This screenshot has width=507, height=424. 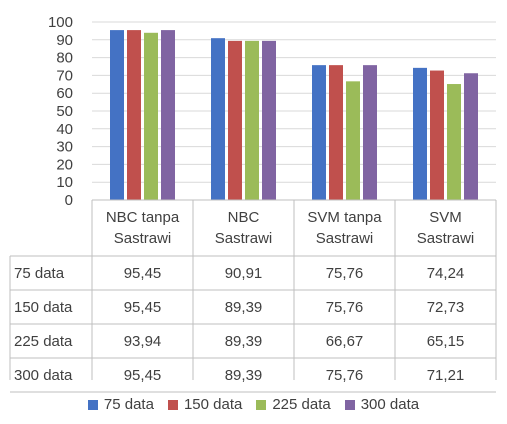 What do you see at coordinates (344, 217) in the screenshot?
I see `category-label: SVM tanpa` at bounding box center [344, 217].